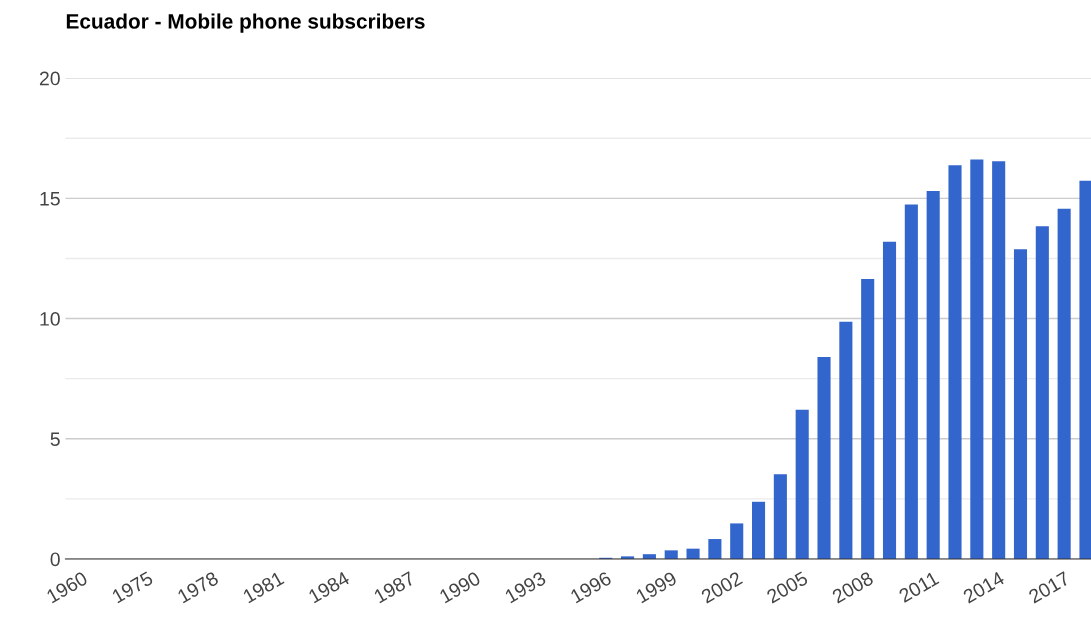  I want to click on y-tick-label: 15, so click(50, 199).